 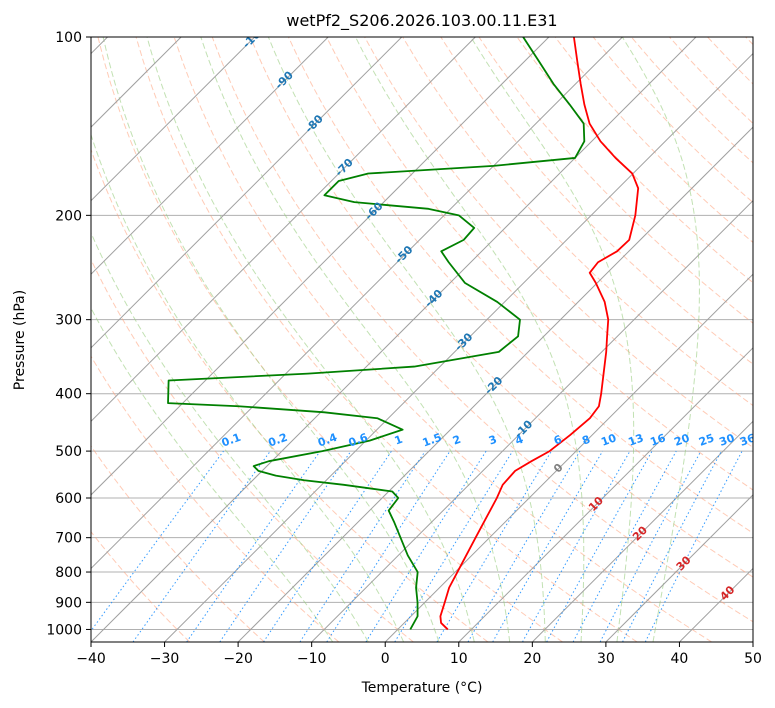 What do you see at coordinates (165, 659) in the screenshot?
I see `x-tick-label: −30` at bounding box center [165, 659].